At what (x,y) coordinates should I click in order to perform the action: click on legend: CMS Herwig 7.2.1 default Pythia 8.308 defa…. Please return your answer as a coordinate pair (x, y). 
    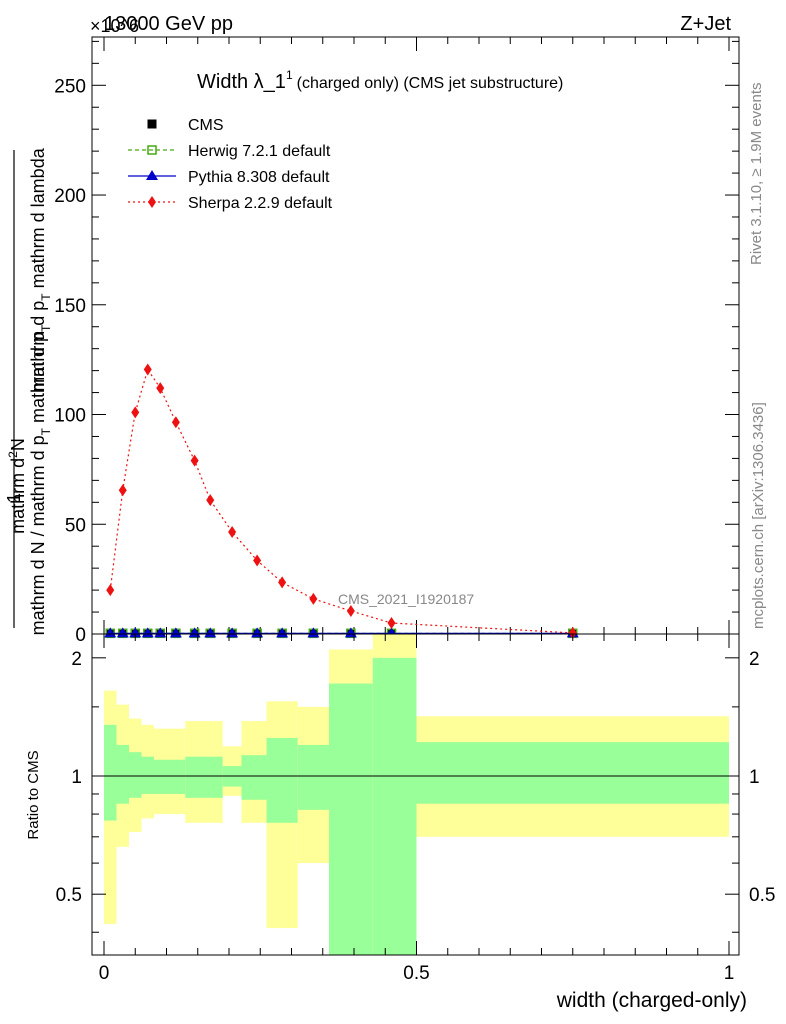
    Looking at the image, I should click on (230, 164).